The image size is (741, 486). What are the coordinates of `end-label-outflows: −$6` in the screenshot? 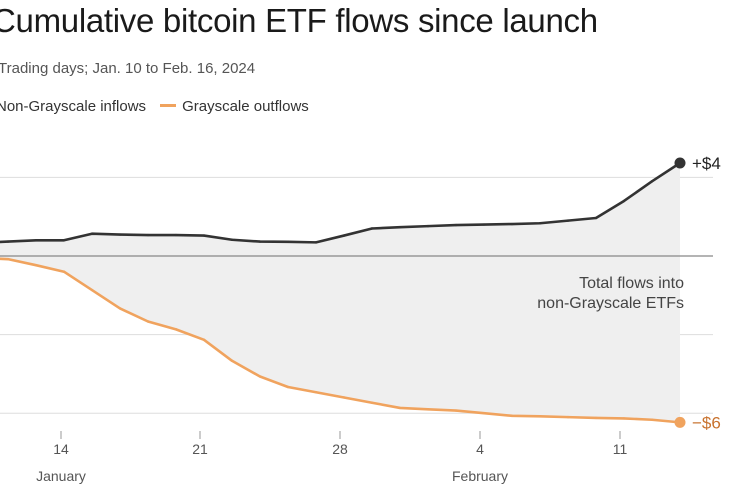 It's located at (706, 422).